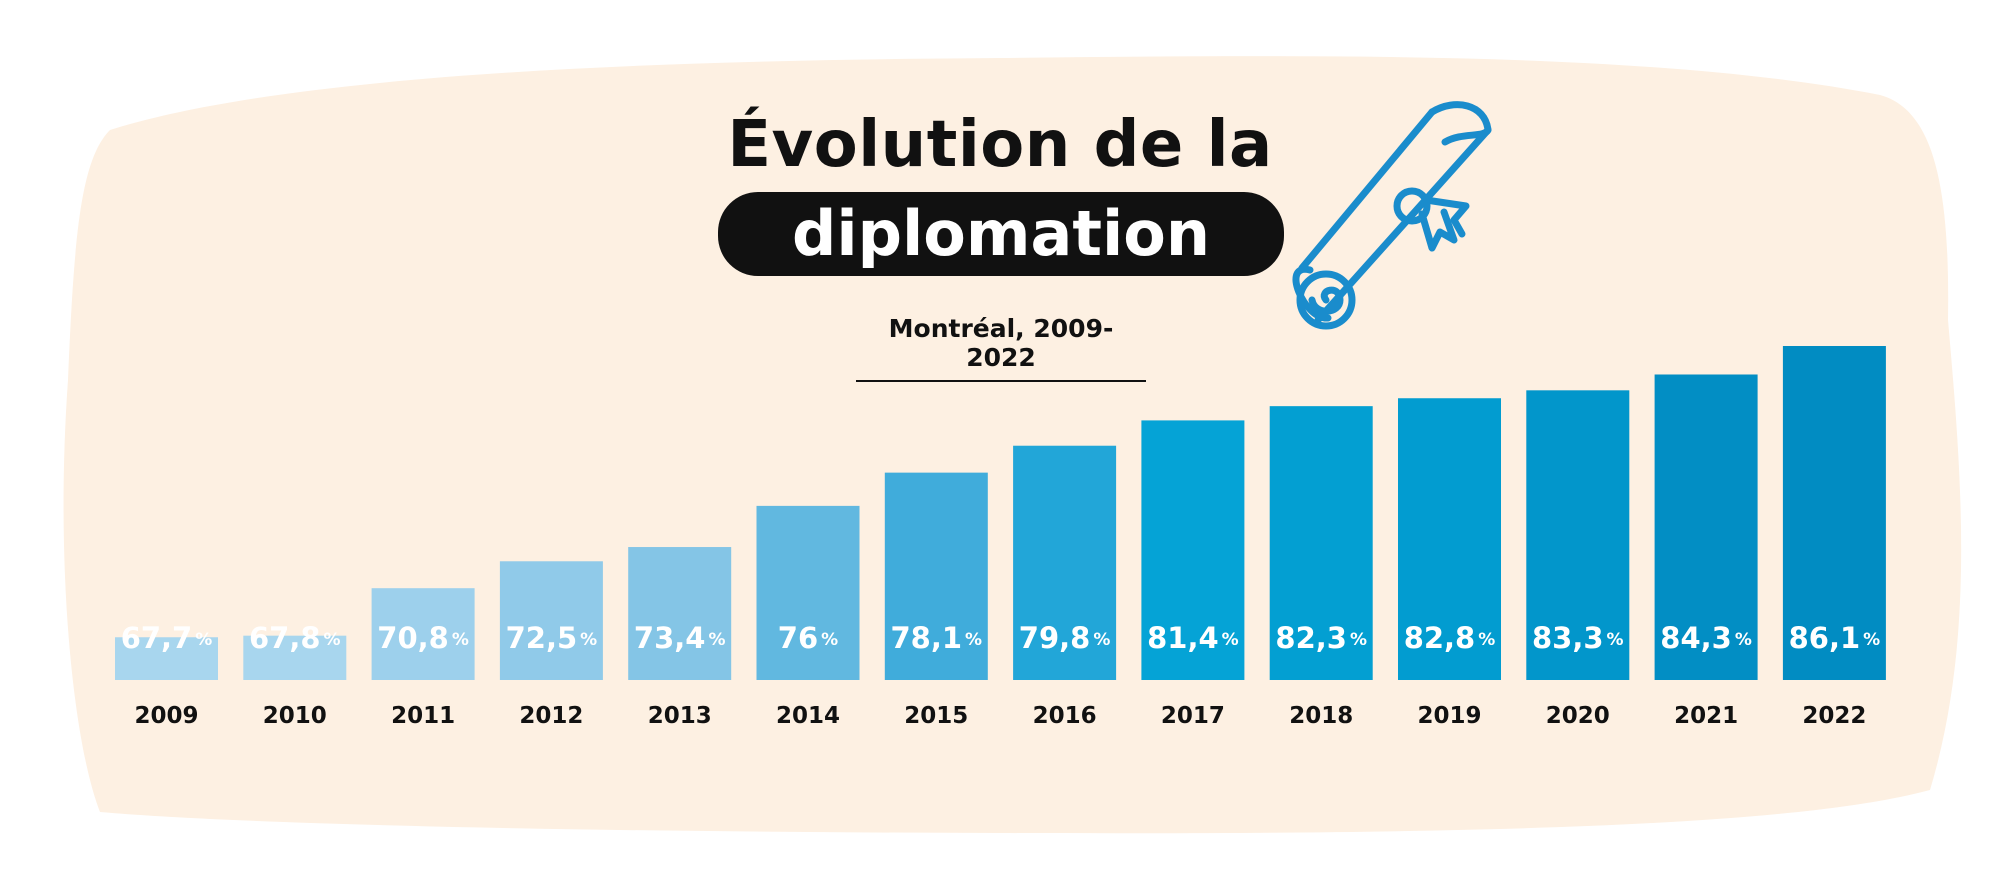 This screenshot has height=875, width=2004. What do you see at coordinates (1578, 535) in the screenshot?
I see `bar-2020` at bounding box center [1578, 535].